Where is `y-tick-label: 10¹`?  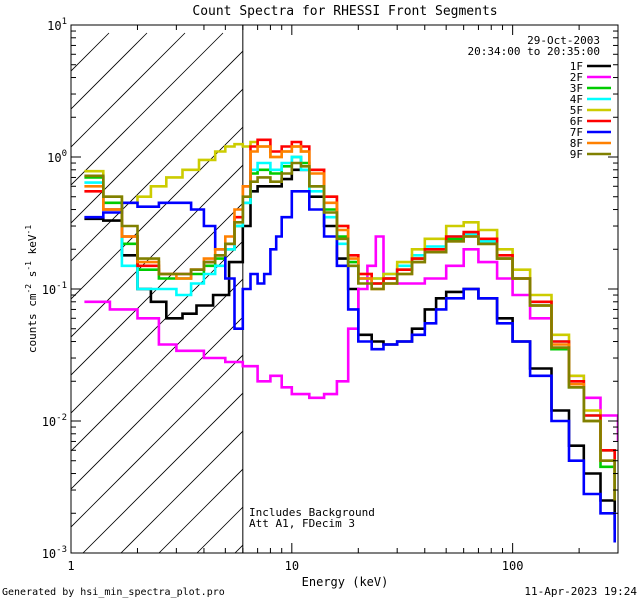
y-tick-label: 10¹ is located at coordinates (57, 25).